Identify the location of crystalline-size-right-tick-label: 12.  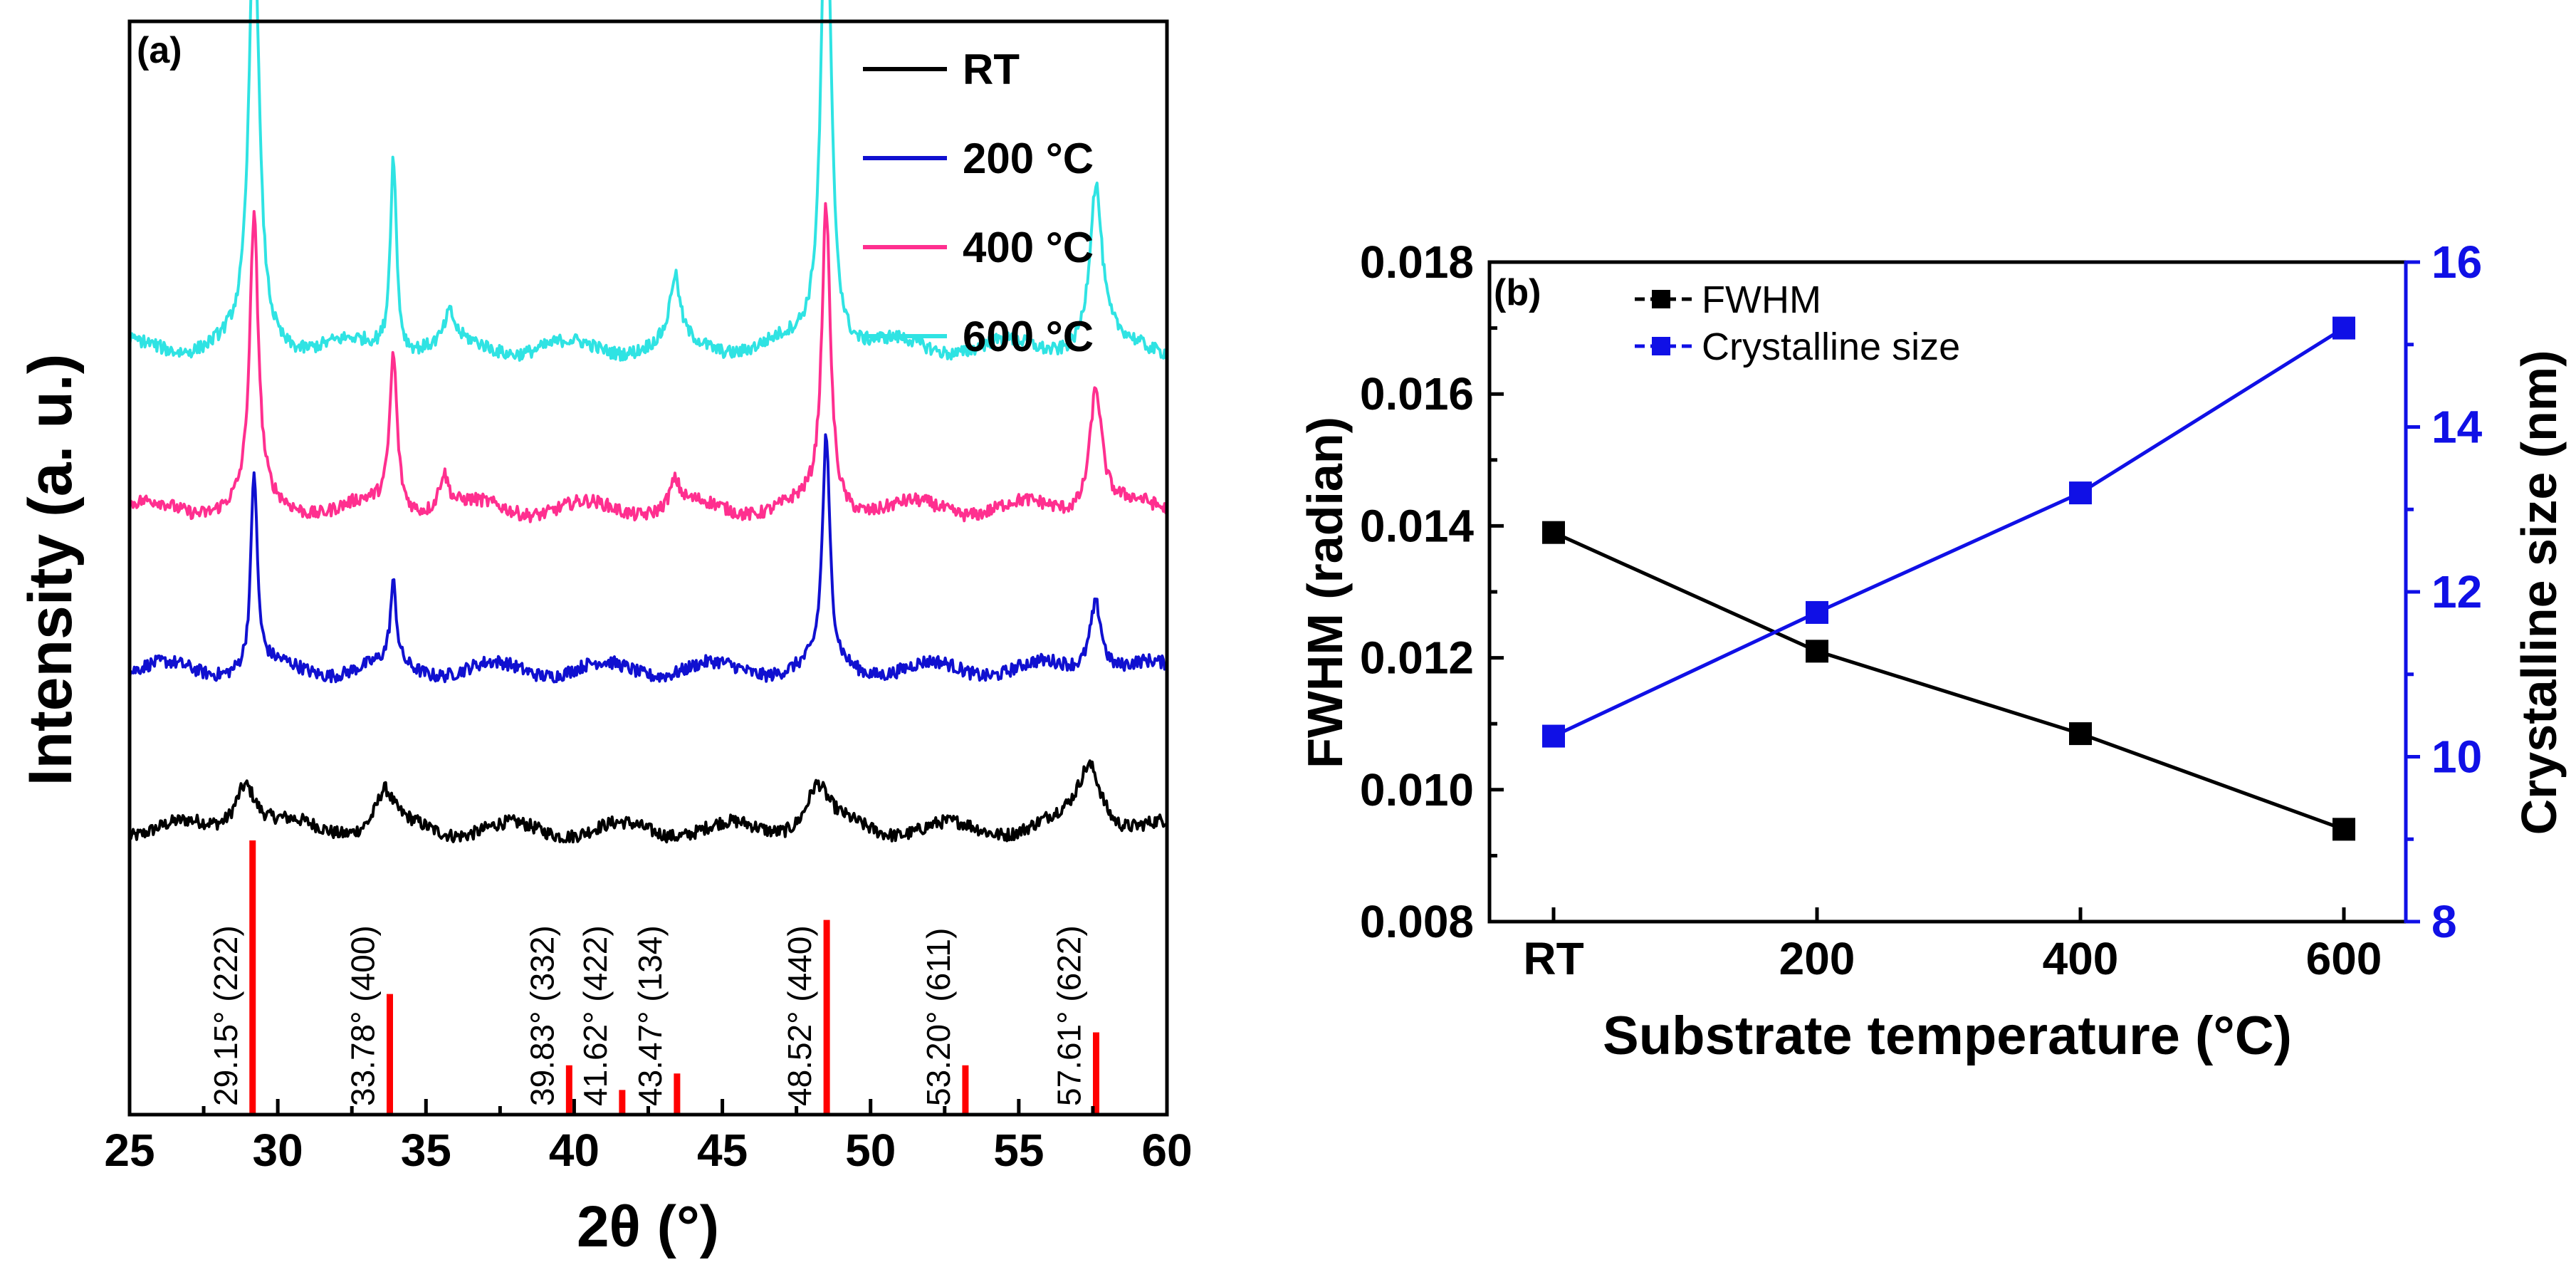
(2456, 591).